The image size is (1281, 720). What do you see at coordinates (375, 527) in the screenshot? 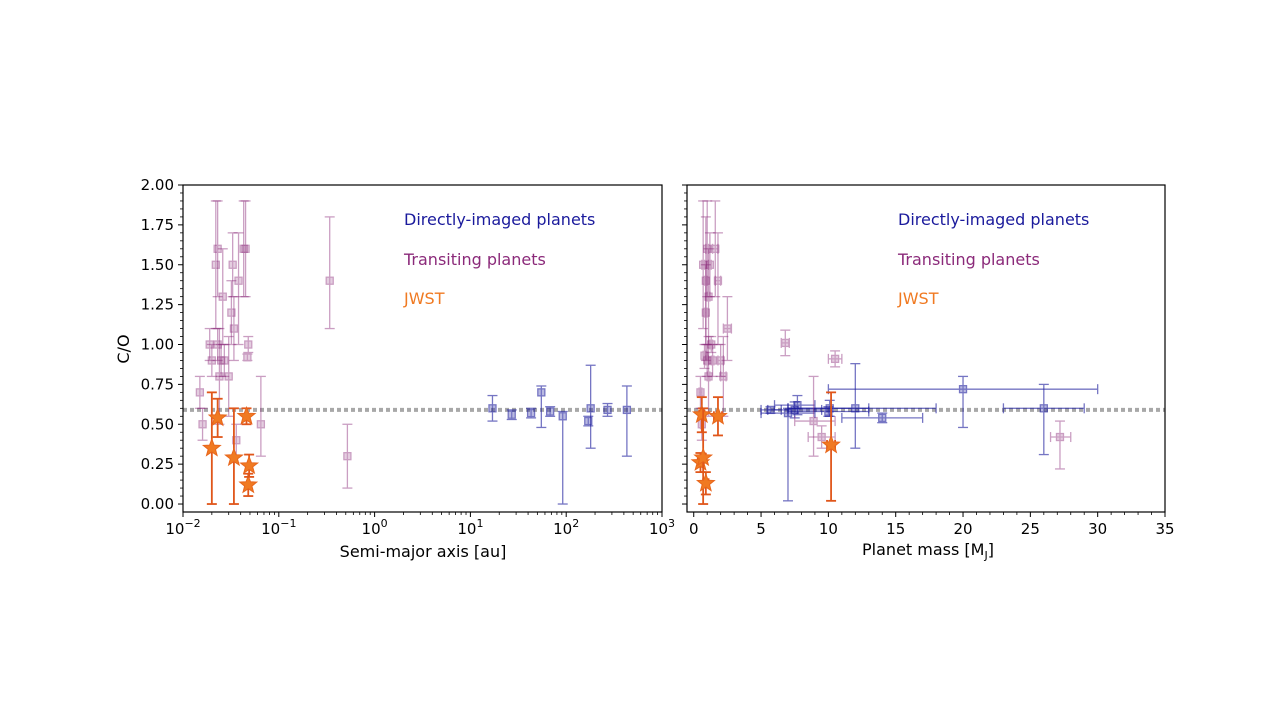
I see `left-x-tick-label: 100` at bounding box center [375, 527].